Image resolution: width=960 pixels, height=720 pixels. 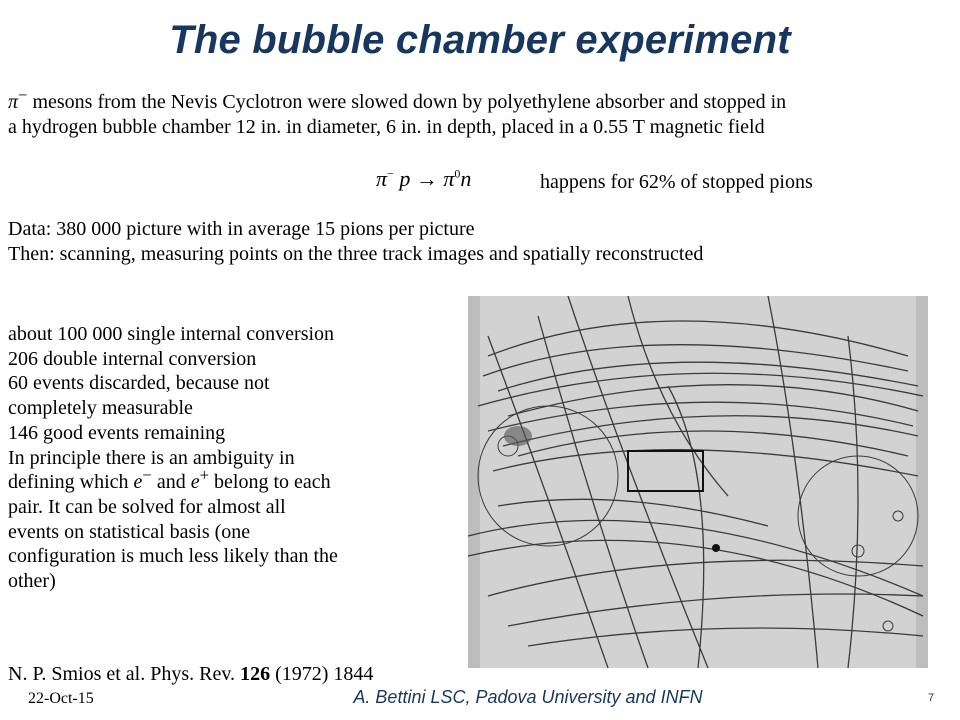 What do you see at coordinates (382, 178) in the screenshot?
I see `eq-pi: π` at bounding box center [382, 178].